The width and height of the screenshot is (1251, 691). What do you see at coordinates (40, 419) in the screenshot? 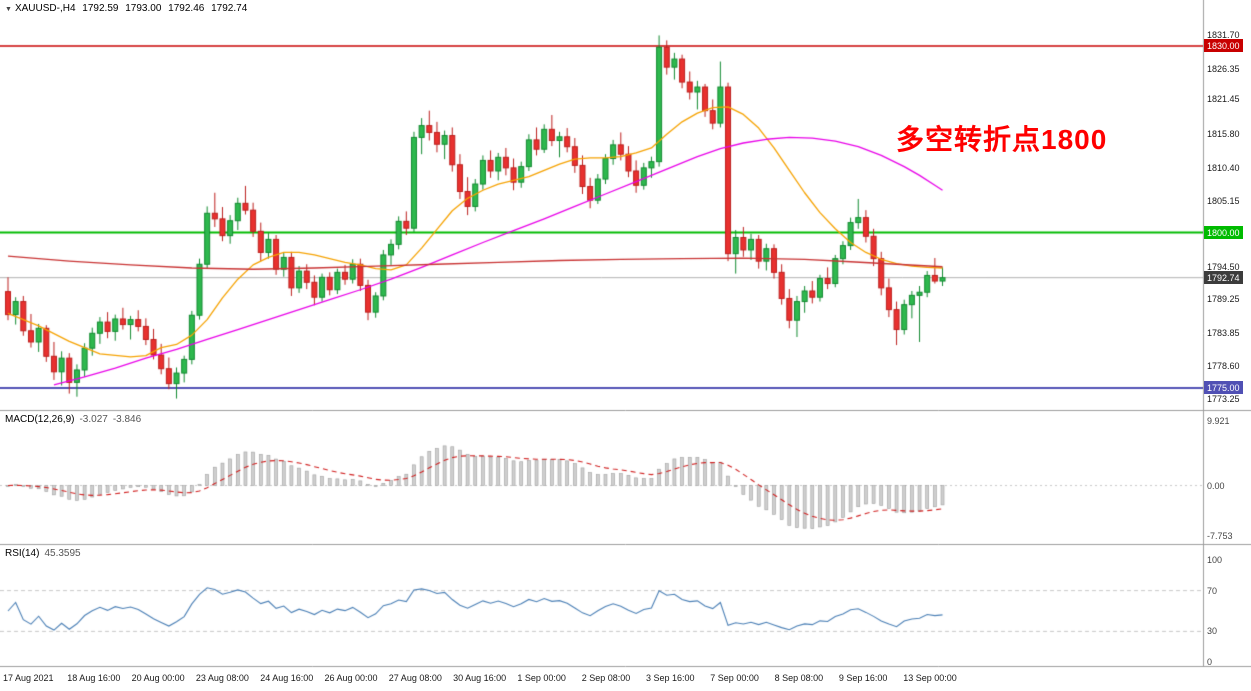
I see `macd-name: MACD(12,26,9)` at bounding box center [40, 419].